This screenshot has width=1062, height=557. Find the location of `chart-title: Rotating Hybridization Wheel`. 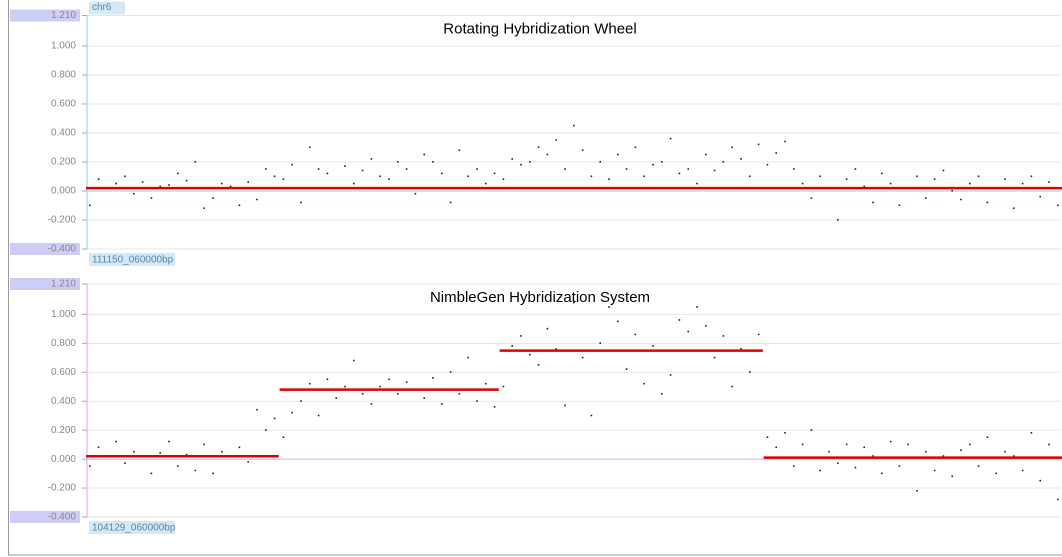

chart-title: Rotating Hybridization Wheel is located at coordinates (539, 28).